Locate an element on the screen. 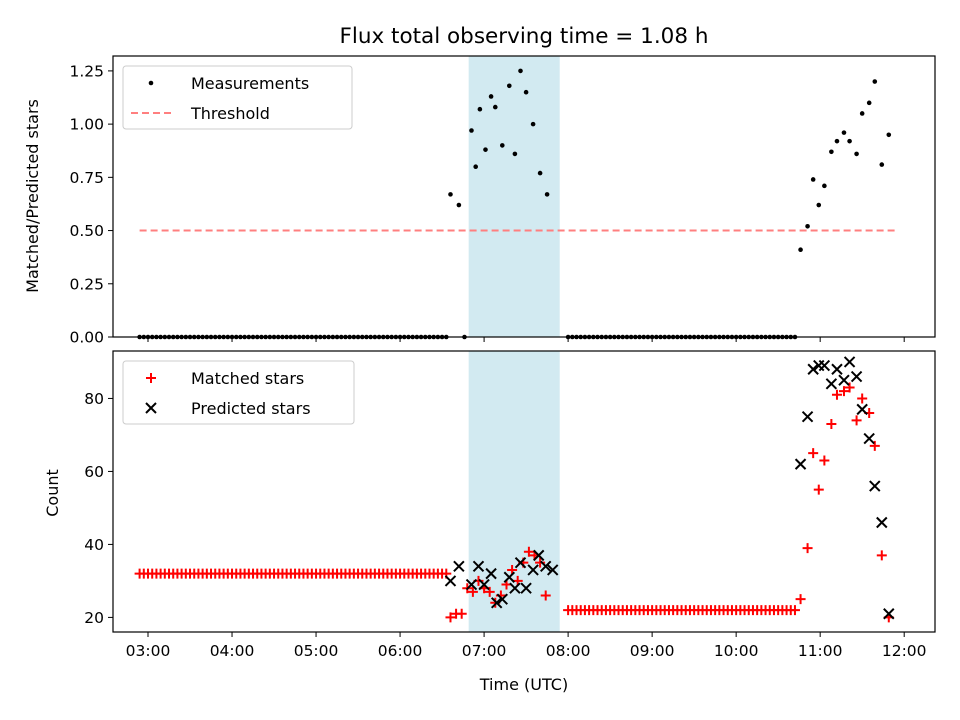  y-tick-label: 1.00 is located at coordinates (86, 125).